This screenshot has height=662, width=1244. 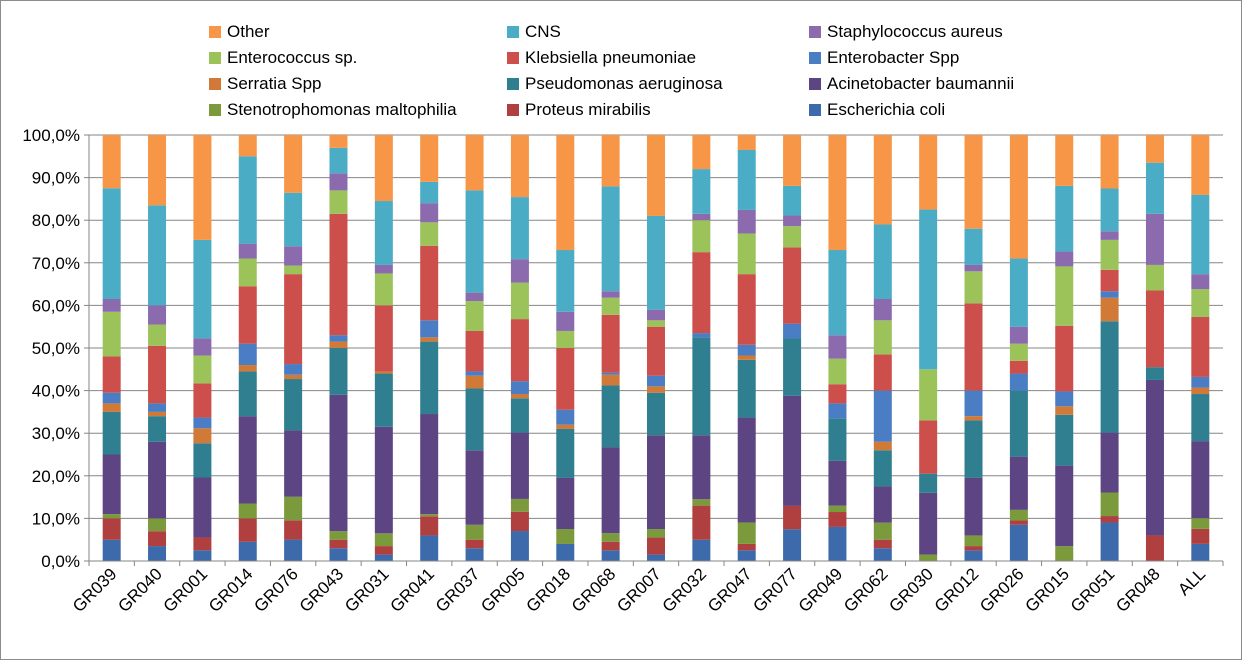 What do you see at coordinates (866, 590) in the screenshot?
I see `x-tick-label: GR062` at bounding box center [866, 590].